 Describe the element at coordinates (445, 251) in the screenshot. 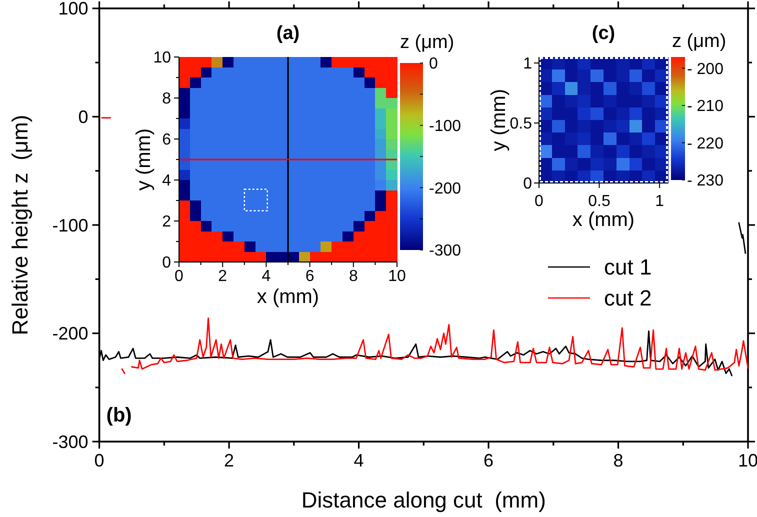

I see `color-bar-label: -300` at that location.